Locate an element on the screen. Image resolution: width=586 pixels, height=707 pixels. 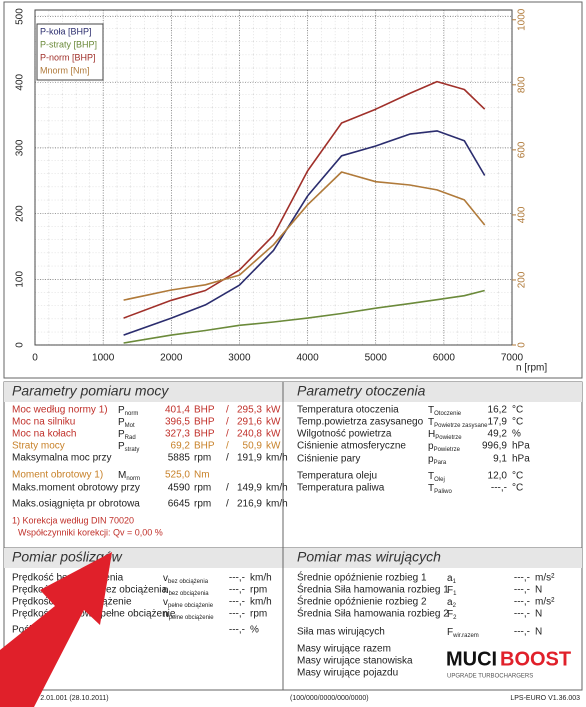
footer: (100/000/0000/000/0000) is located at coordinates (329, 698).